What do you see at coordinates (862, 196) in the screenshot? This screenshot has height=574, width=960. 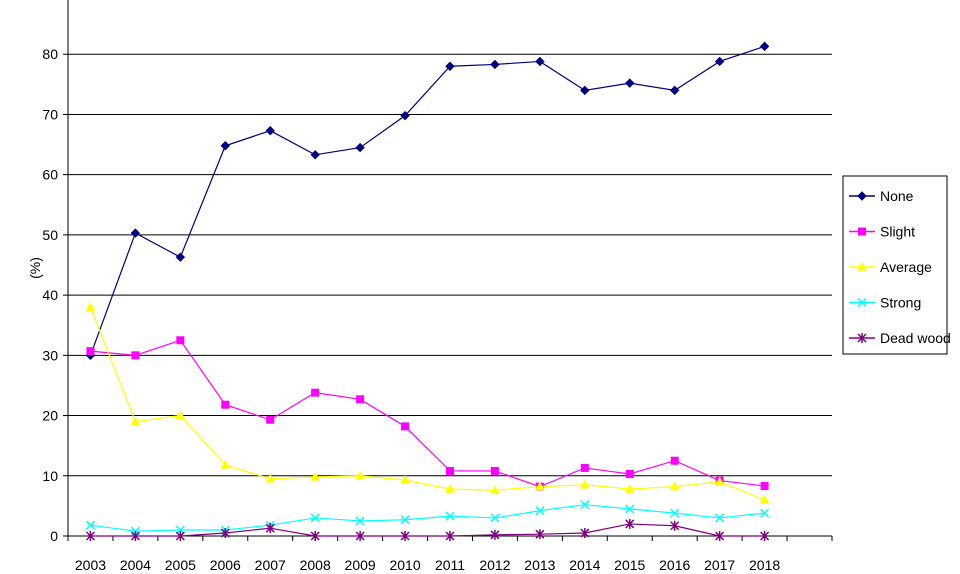 I see `legend-marker-none` at bounding box center [862, 196].